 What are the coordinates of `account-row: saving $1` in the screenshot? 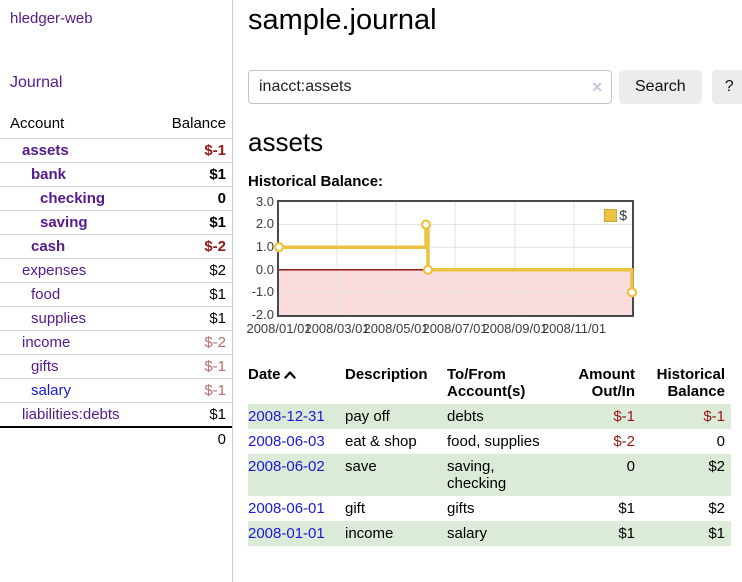 It's located at (116, 222).